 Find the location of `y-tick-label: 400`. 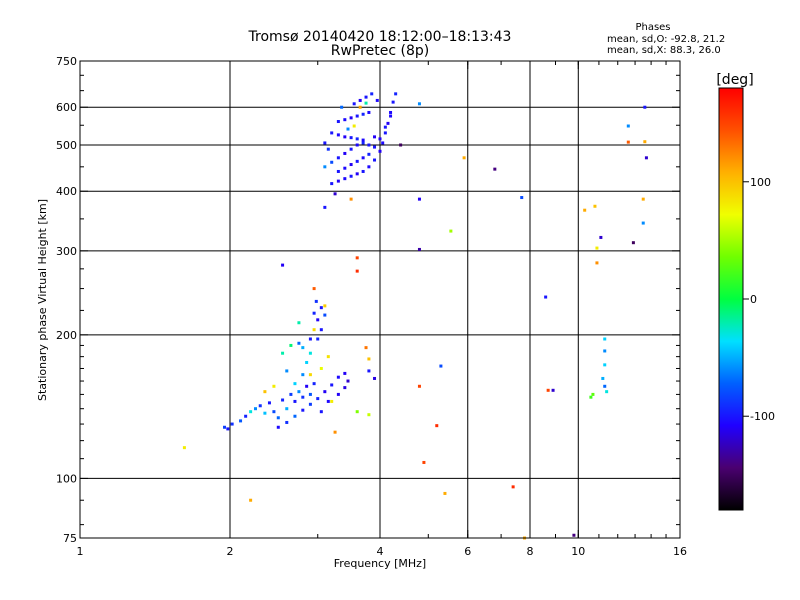

y-tick-label: 400 is located at coordinates (66, 191).